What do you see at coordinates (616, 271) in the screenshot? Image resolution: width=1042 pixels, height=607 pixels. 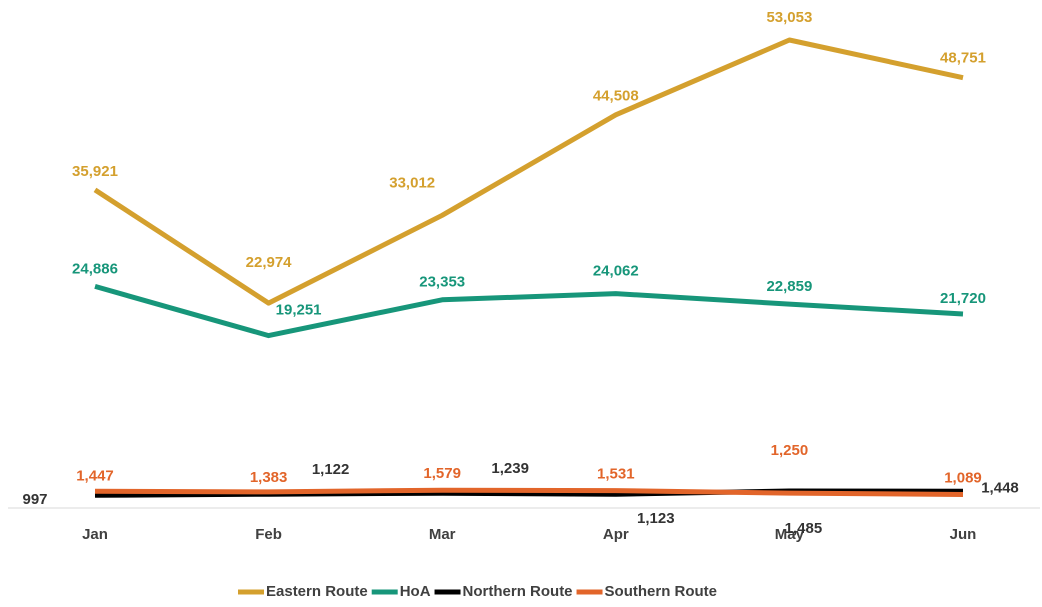 I see `data-label: 24,062` at bounding box center [616, 271].